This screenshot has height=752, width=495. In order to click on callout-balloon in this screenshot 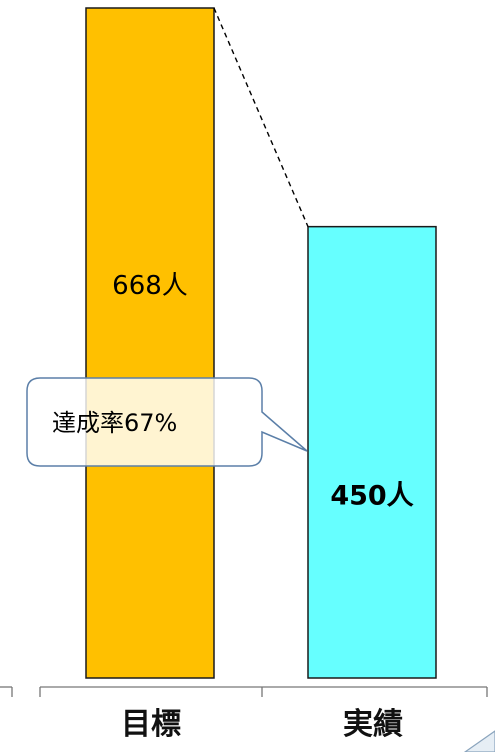, I will do `click(167, 422)`.